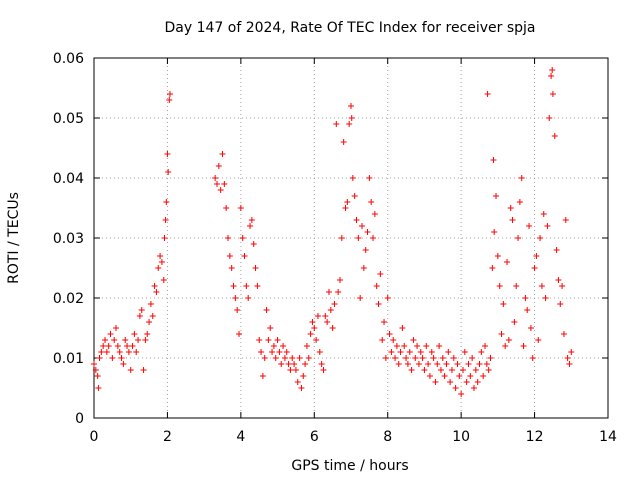  Describe the element at coordinates (353, 437) in the screenshot. I see `x-tick-labels: 0 2 4 6 8 10 12 14` at that location.